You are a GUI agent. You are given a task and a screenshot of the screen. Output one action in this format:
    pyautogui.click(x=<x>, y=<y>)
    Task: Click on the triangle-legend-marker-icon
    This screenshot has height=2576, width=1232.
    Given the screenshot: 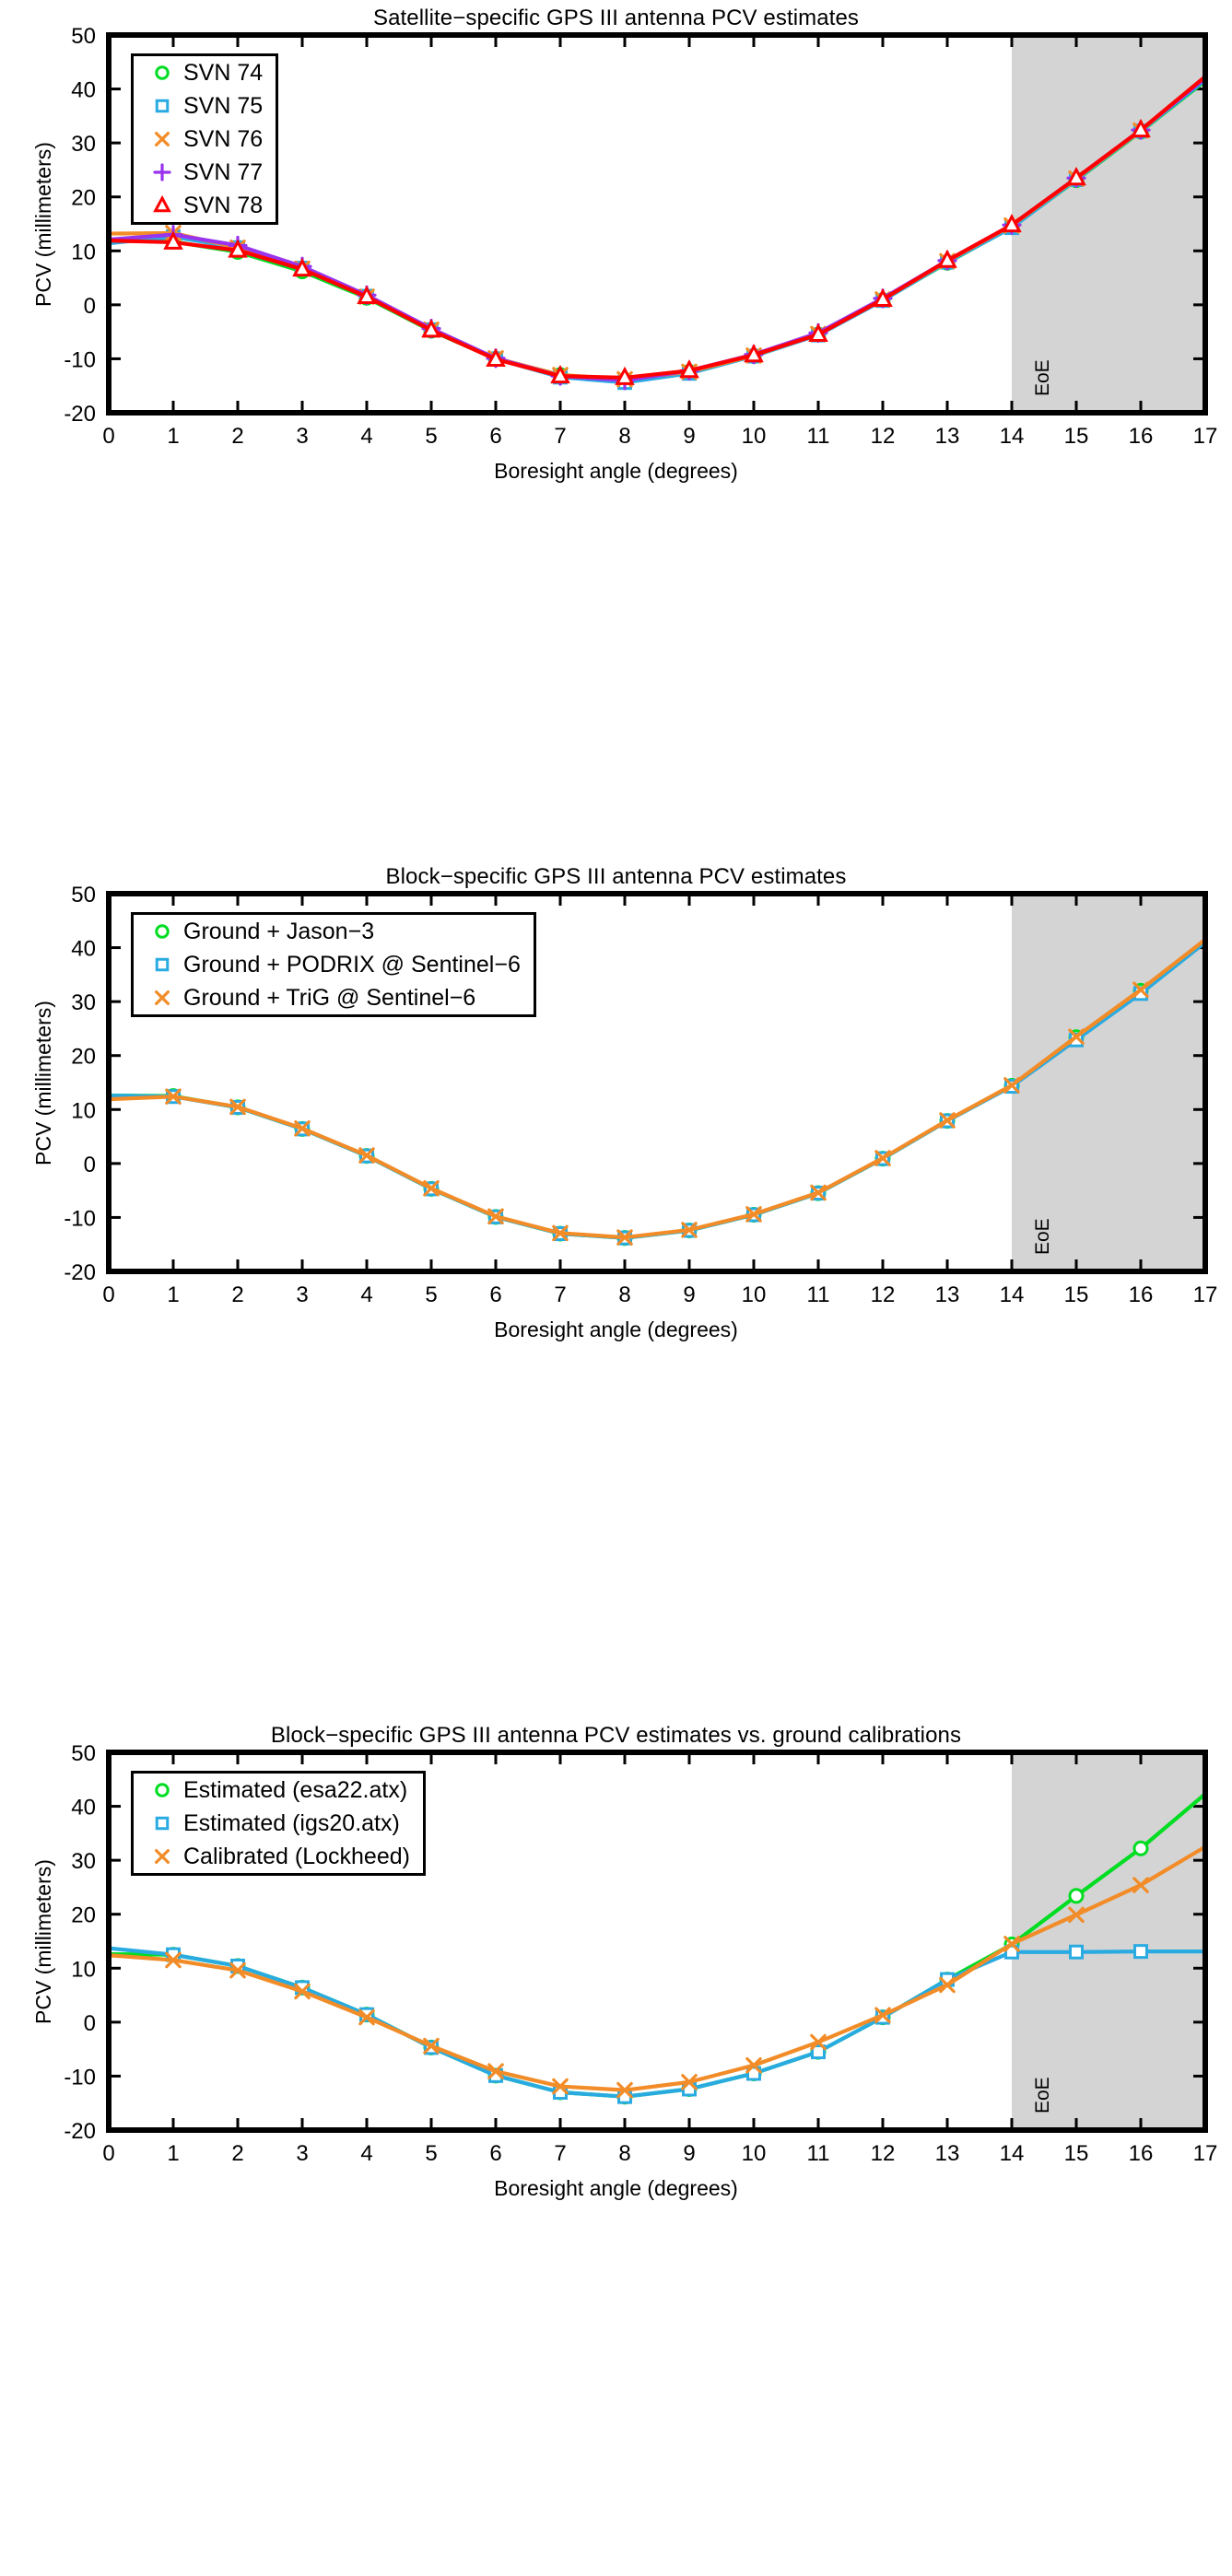 What is the action you would take?
    pyautogui.click(x=162, y=203)
    